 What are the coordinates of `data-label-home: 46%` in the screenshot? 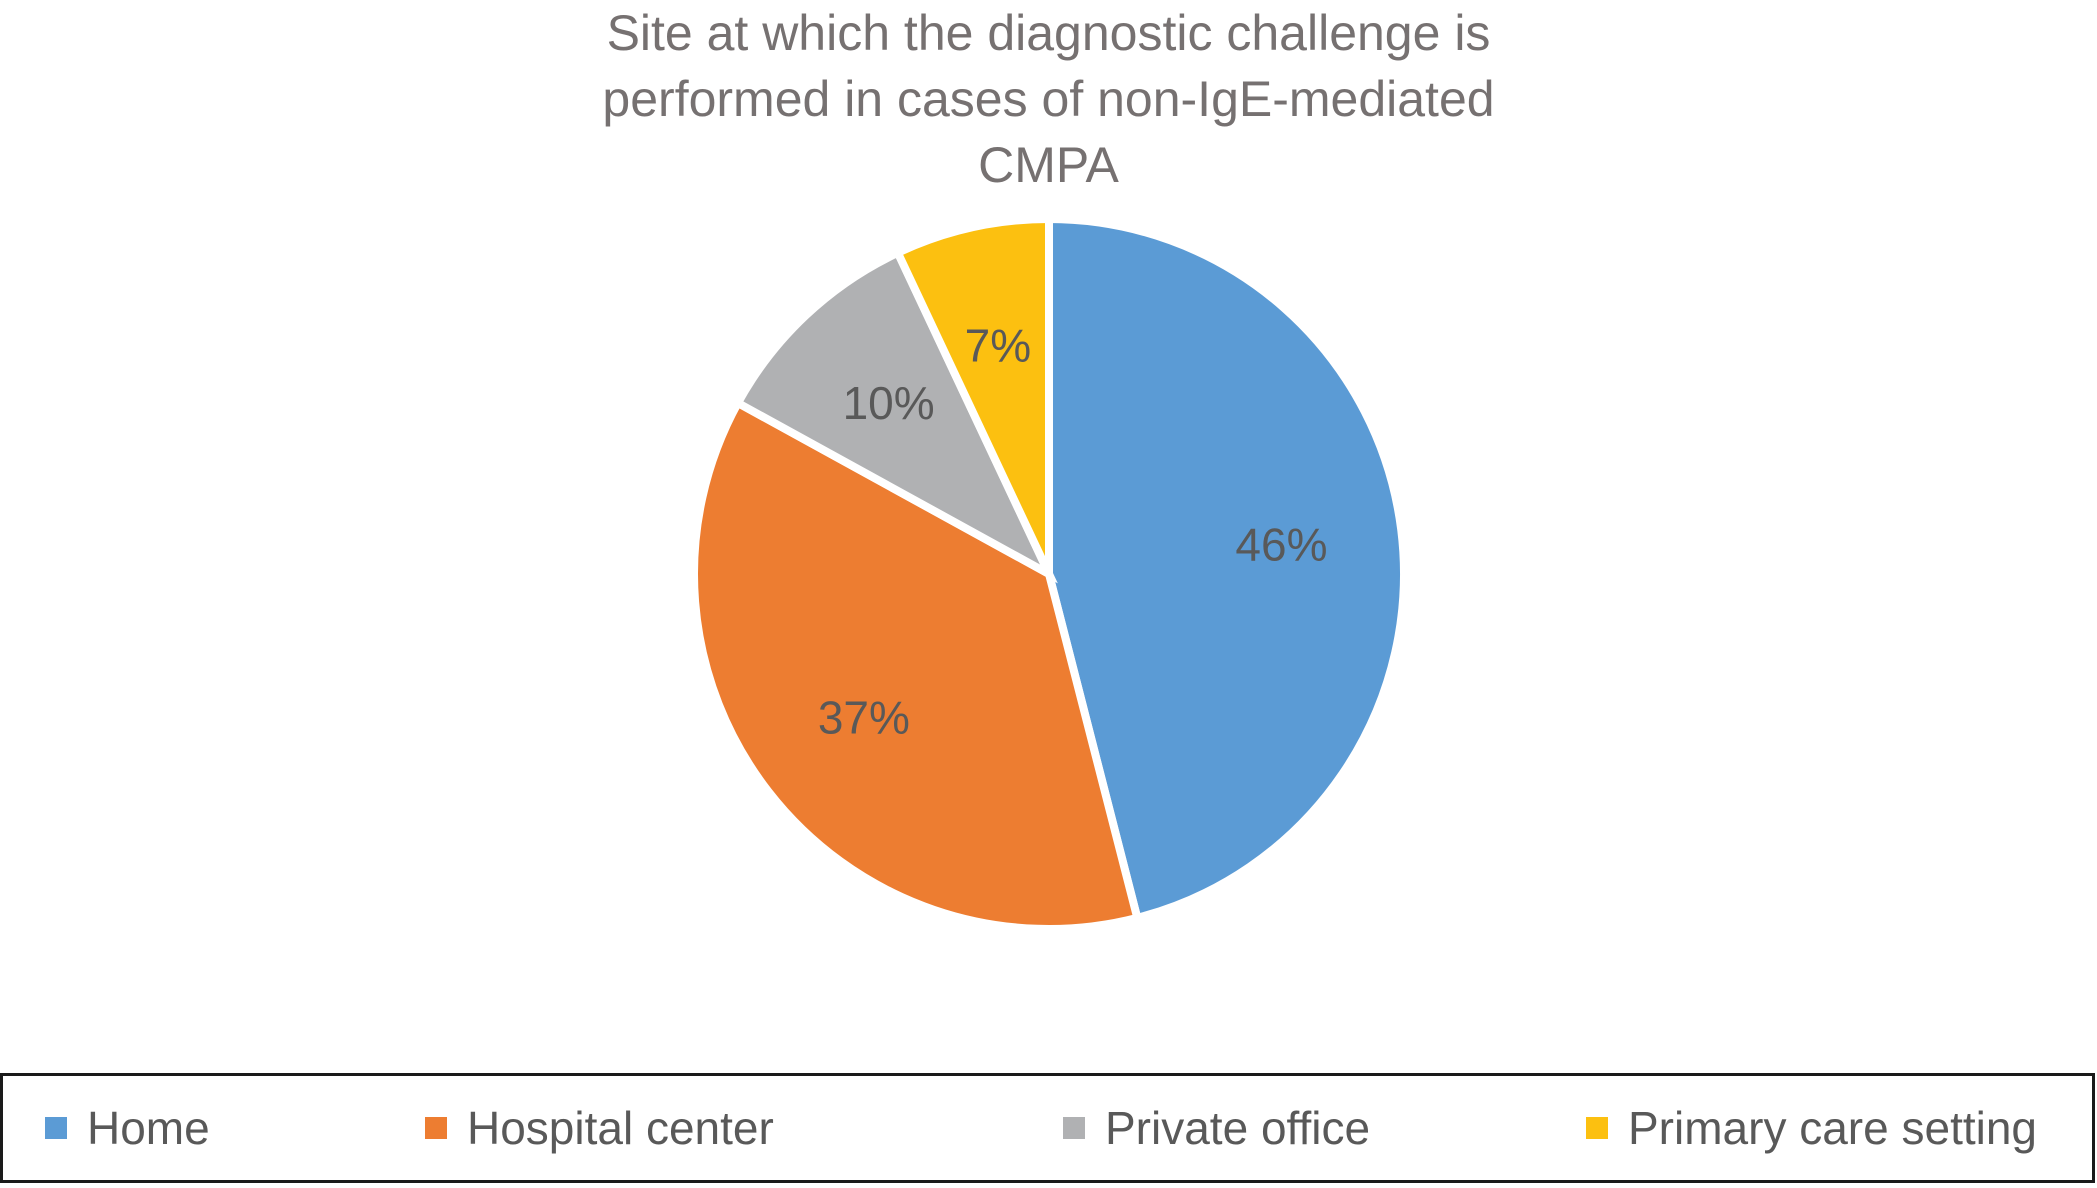 It's located at (1281, 545).